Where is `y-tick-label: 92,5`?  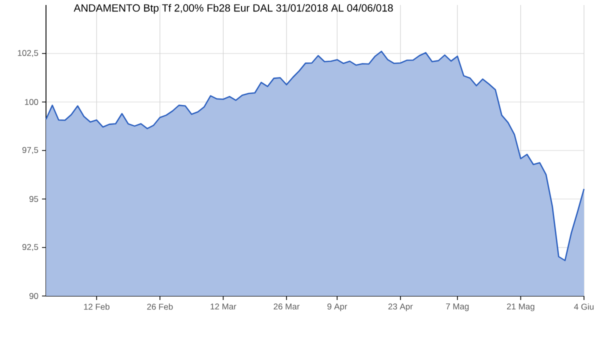 y-tick-label: 92,5 is located at coordinates (30, 247).